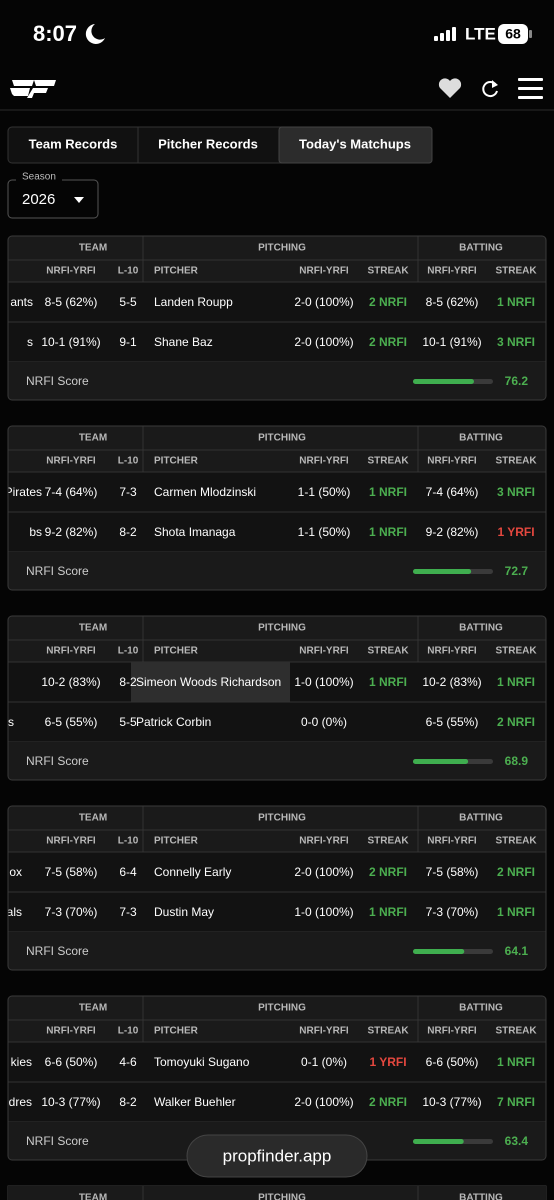 The width and height of the screenshot is (554, 1200). What do you see at coordinates (480, 33) in the screenshot?
I see `network-label: LTE` at bounding box center [480, 33].